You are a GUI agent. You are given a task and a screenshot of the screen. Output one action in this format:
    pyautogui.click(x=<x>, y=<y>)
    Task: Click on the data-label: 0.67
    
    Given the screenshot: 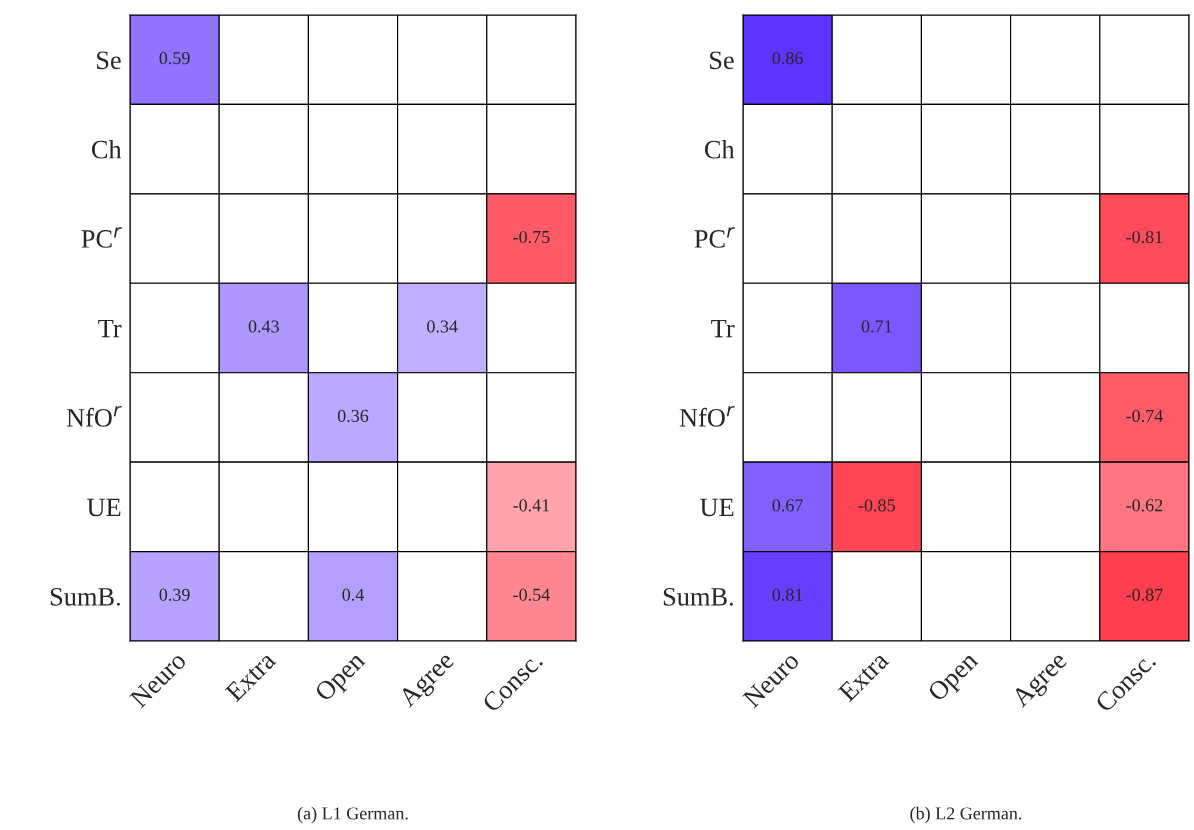 What is the action you would take?
    pyautogui.click(x=787, y=505)
    